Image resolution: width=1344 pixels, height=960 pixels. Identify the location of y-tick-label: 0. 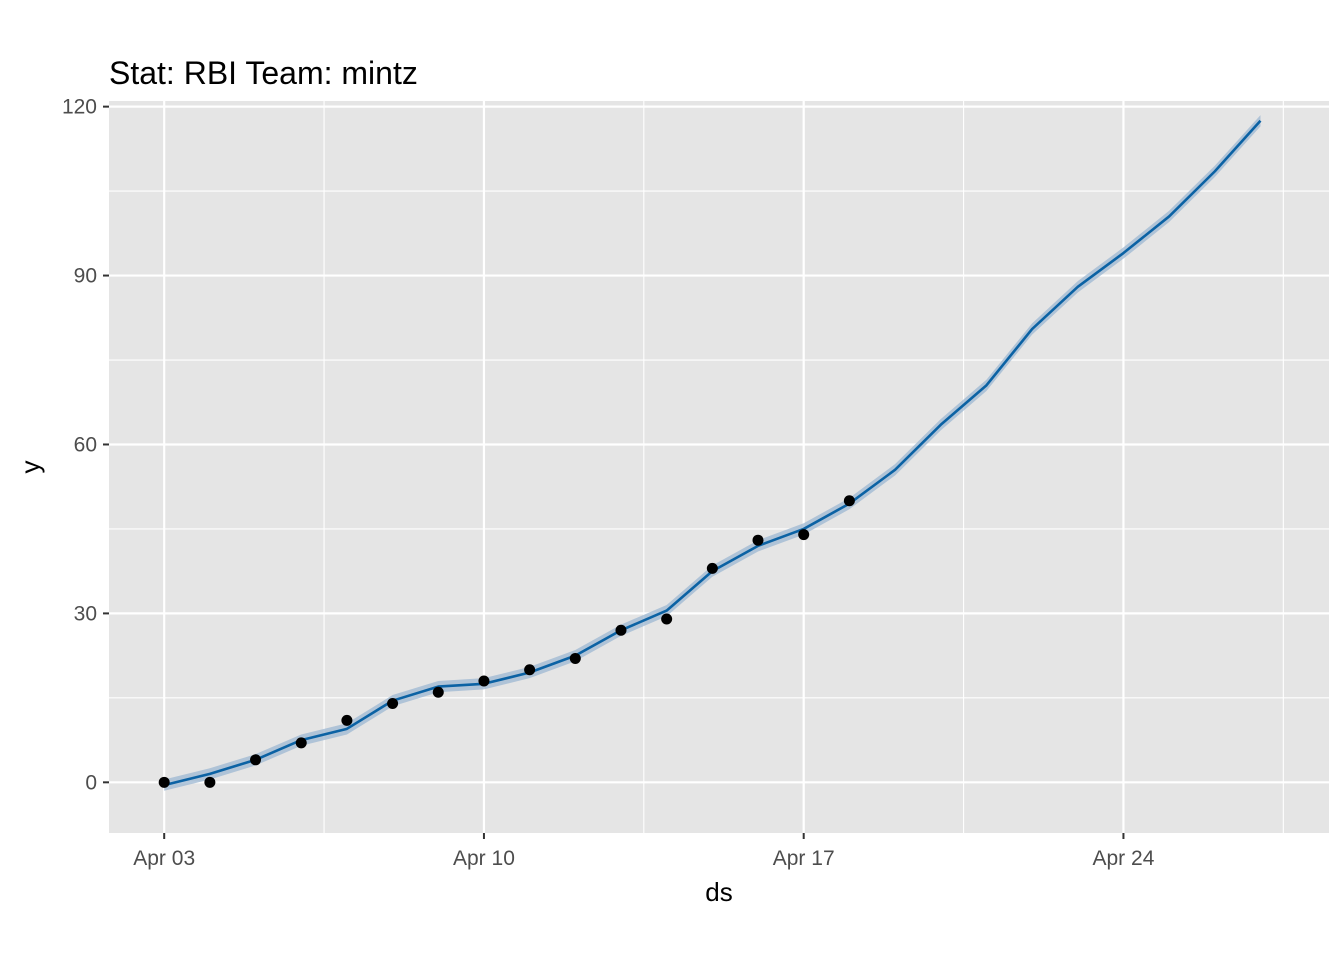
(91, 782).